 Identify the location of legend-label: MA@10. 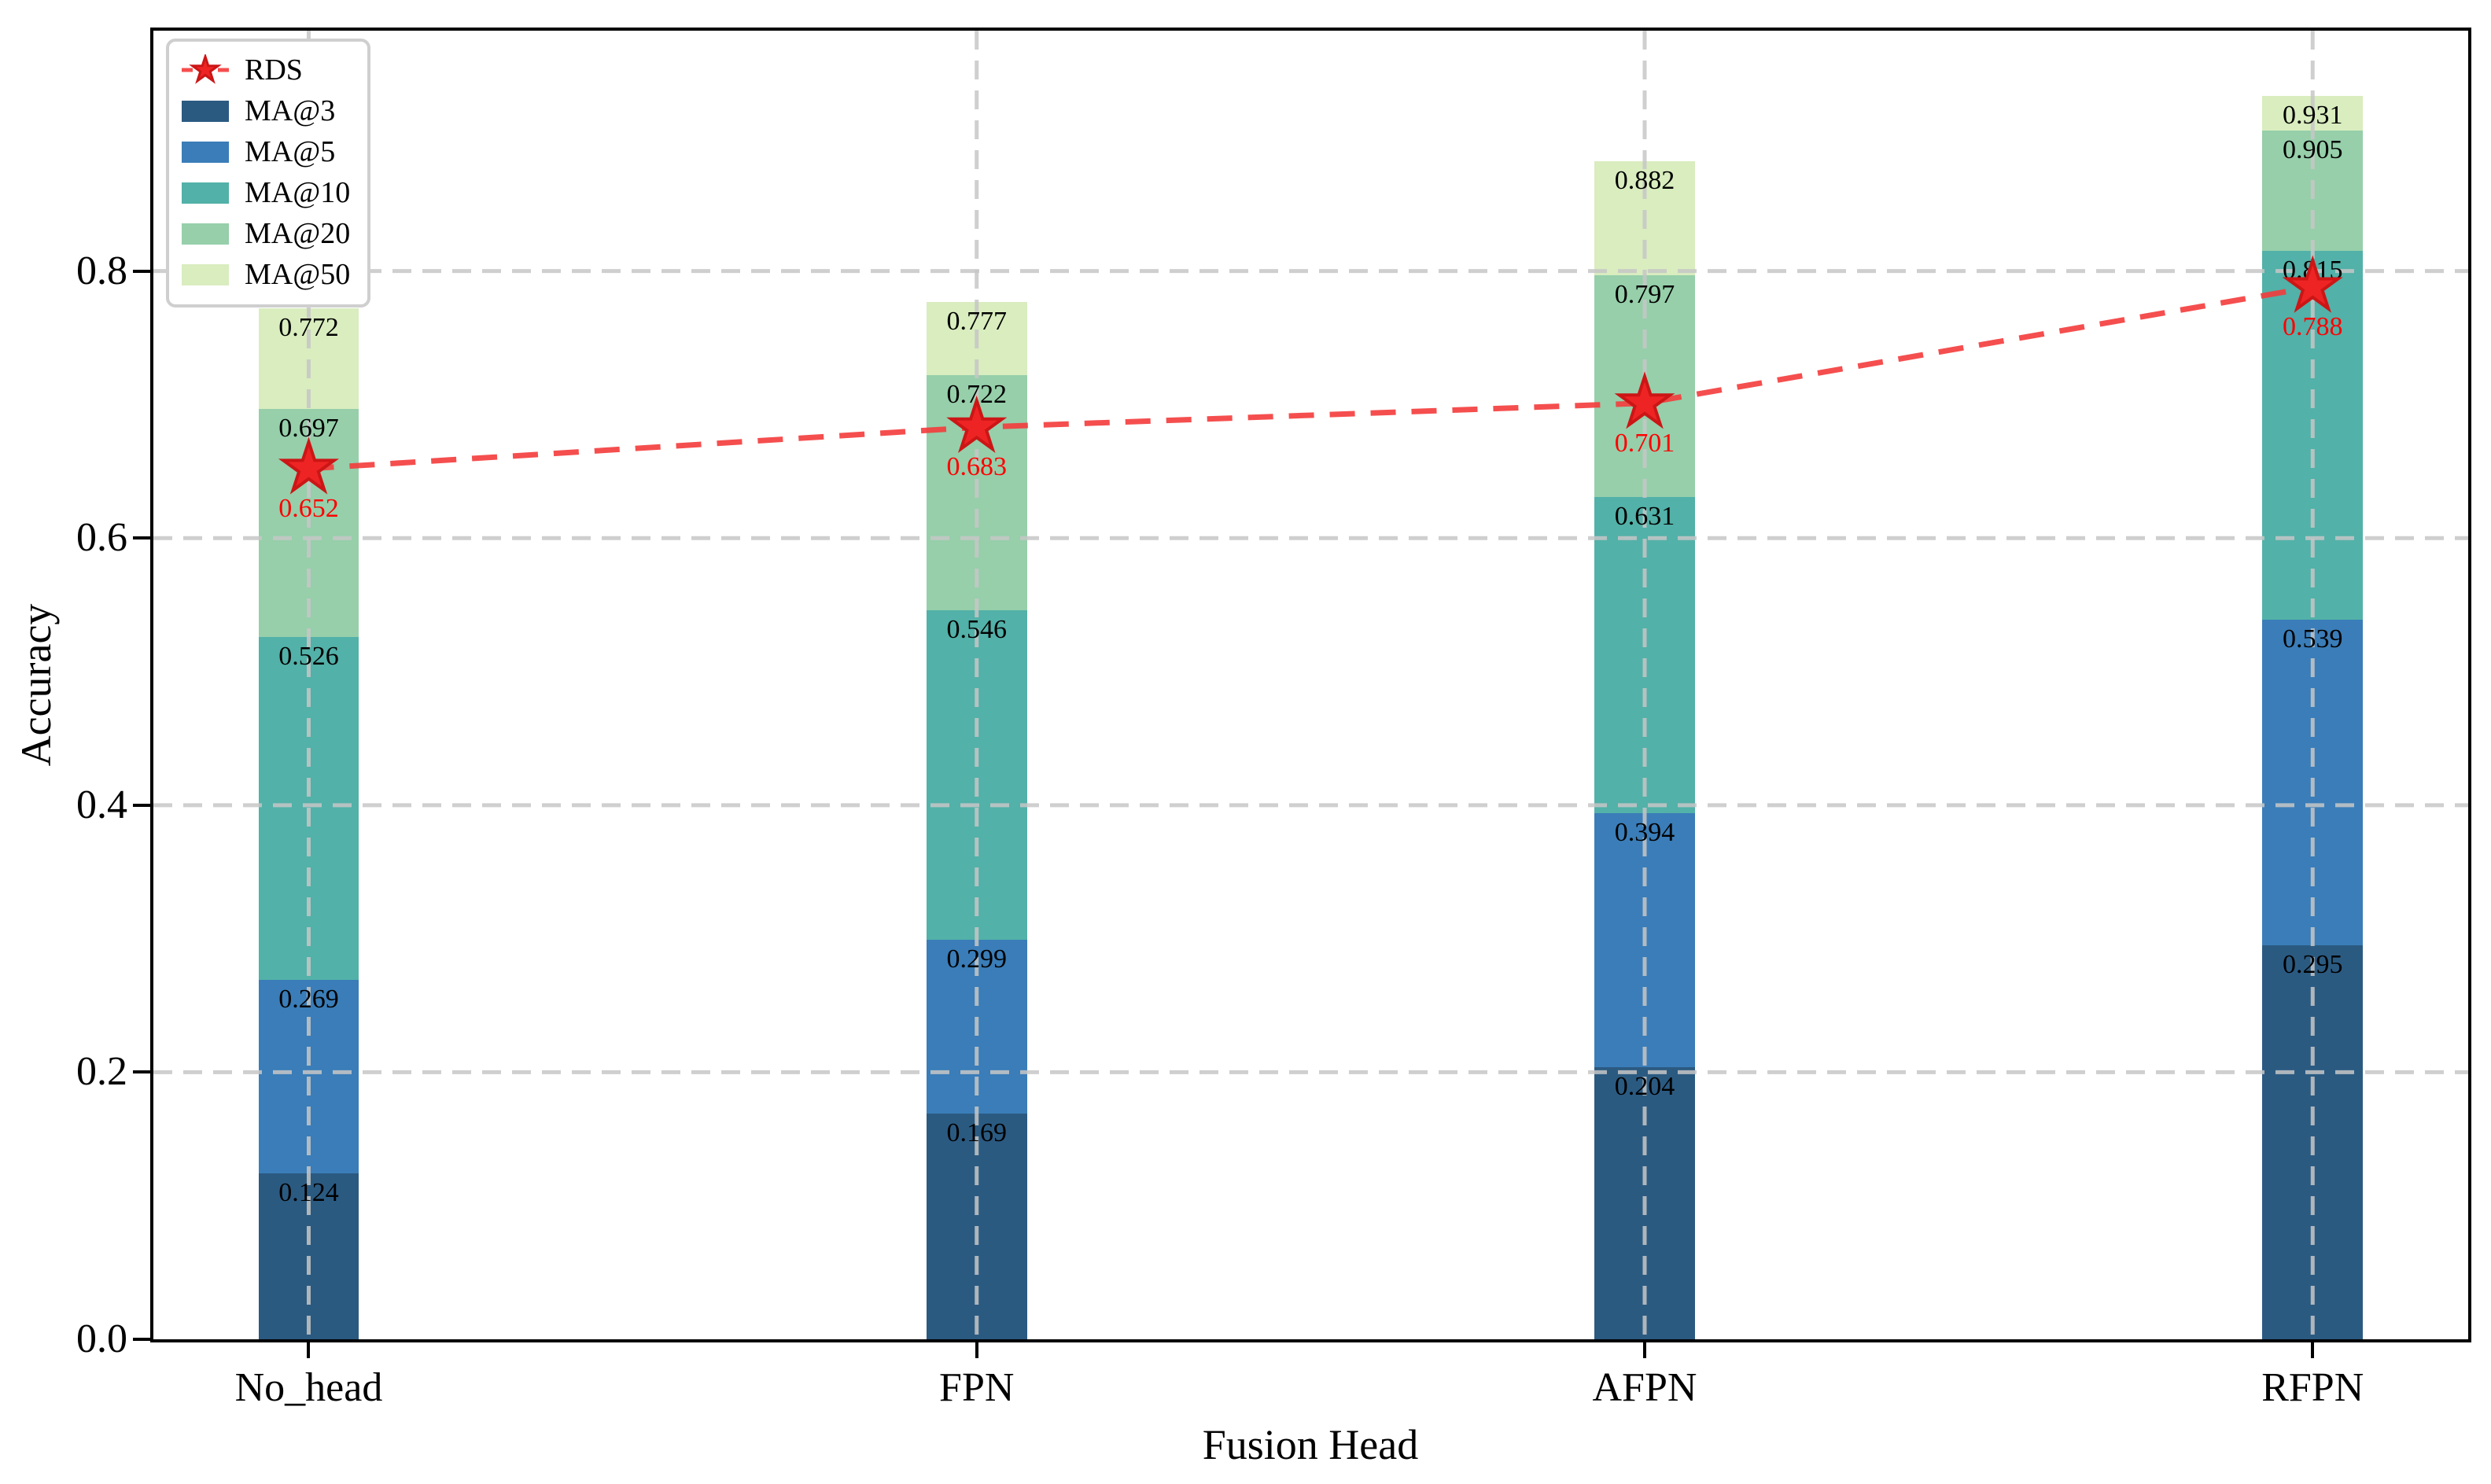
(298, 192).